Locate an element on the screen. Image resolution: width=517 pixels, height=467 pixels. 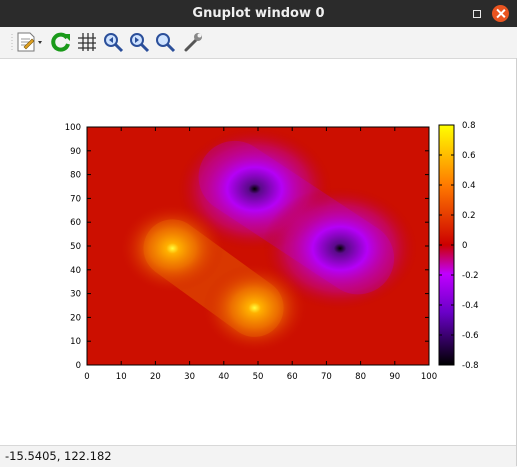
export-icon is located at coordinates (27, 42).